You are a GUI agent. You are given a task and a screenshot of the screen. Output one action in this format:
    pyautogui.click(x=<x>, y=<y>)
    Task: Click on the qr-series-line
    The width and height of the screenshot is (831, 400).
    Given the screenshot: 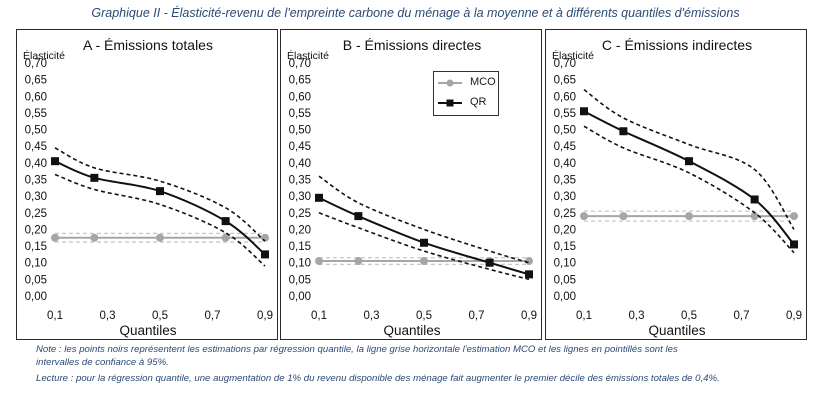 What is the action you would take?
    pyautogui.click(x=689, y=178)
    